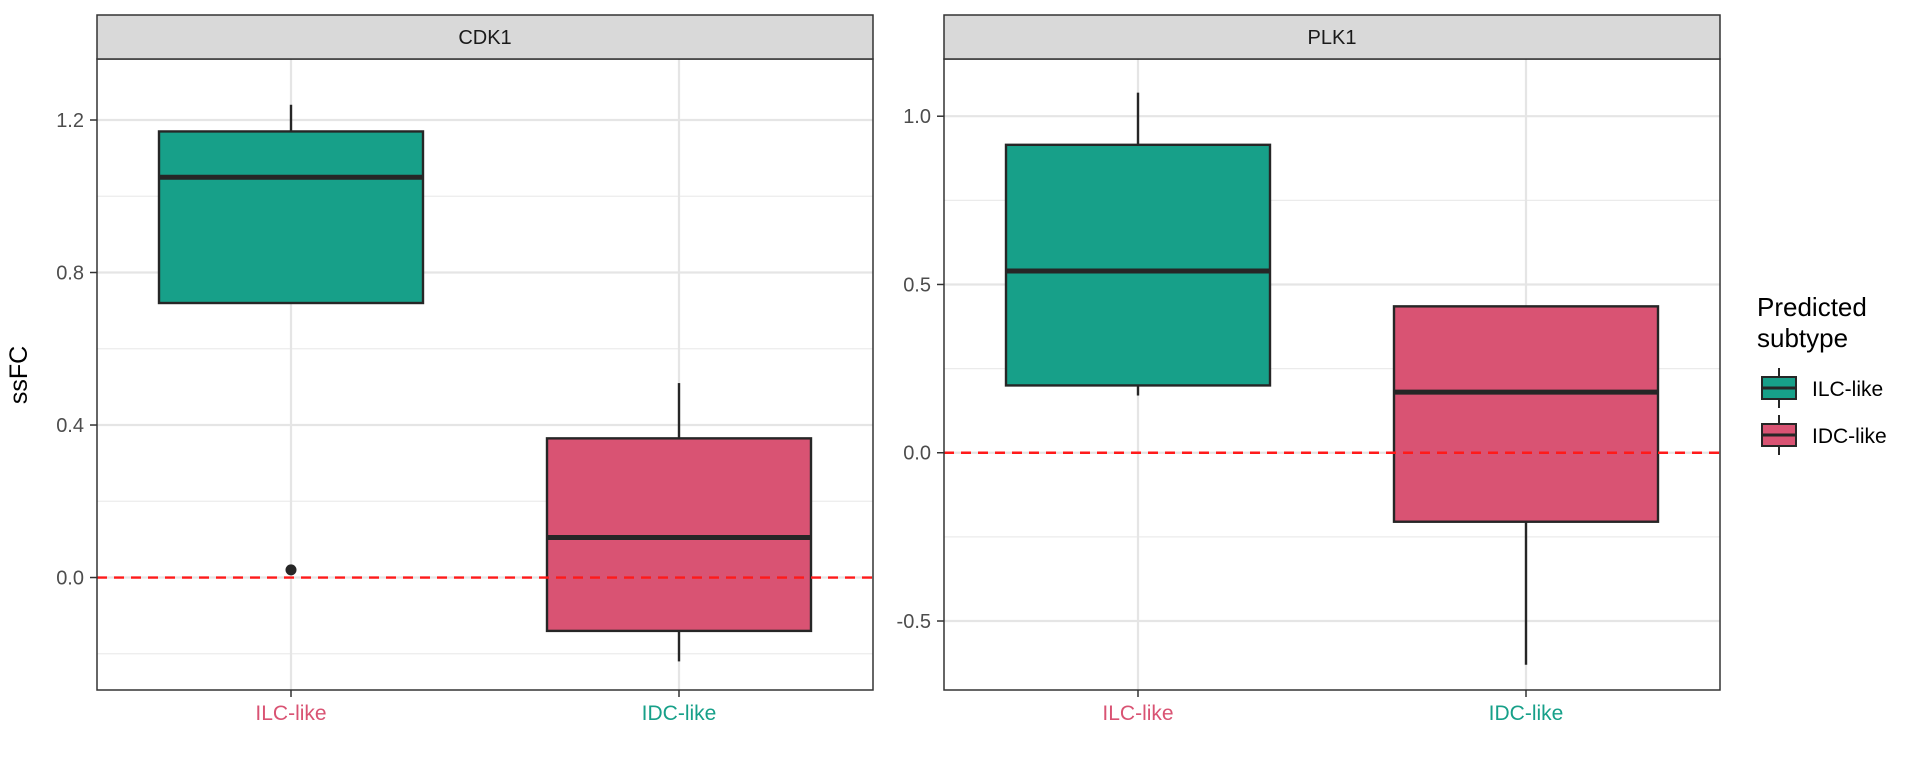  I want to click on legend-entry-label: ILC-like, so click(1847, 389).